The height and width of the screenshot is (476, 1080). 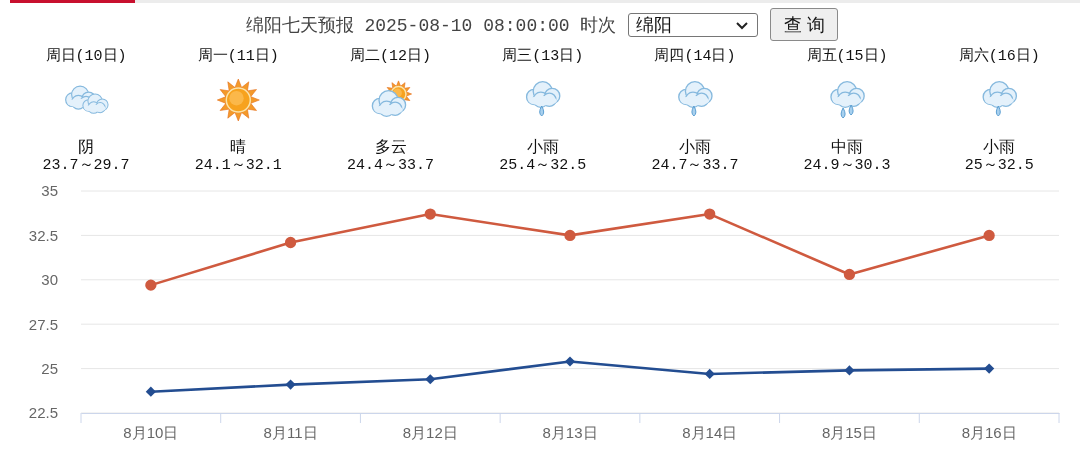 I want to click on text: 晴, so click(x=238, y=147).